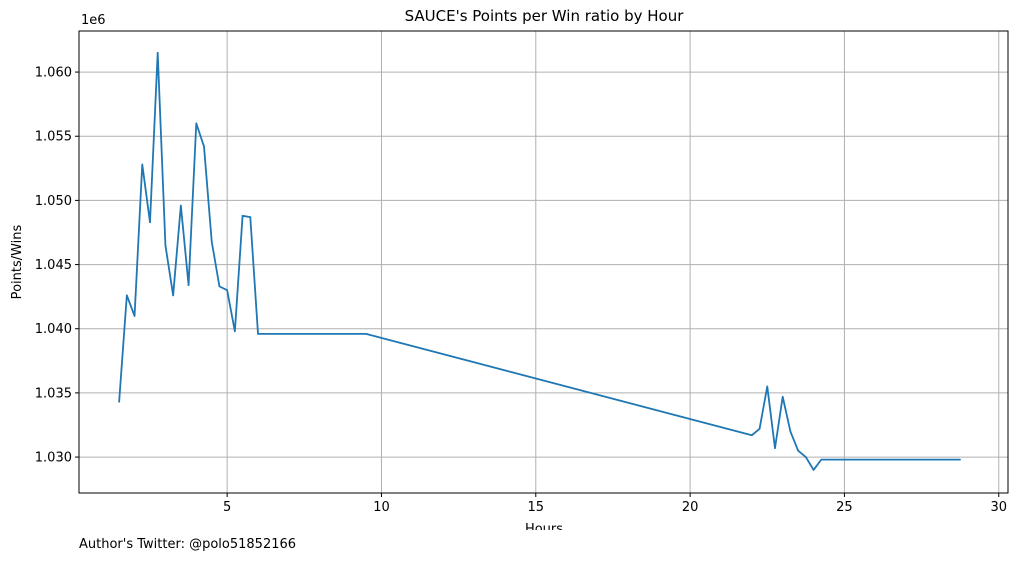  What do you see at coordinates (93, 20) in the screenshot?
I see `y-axis-offset-label: 1e6` at bounding box center [93, 20].